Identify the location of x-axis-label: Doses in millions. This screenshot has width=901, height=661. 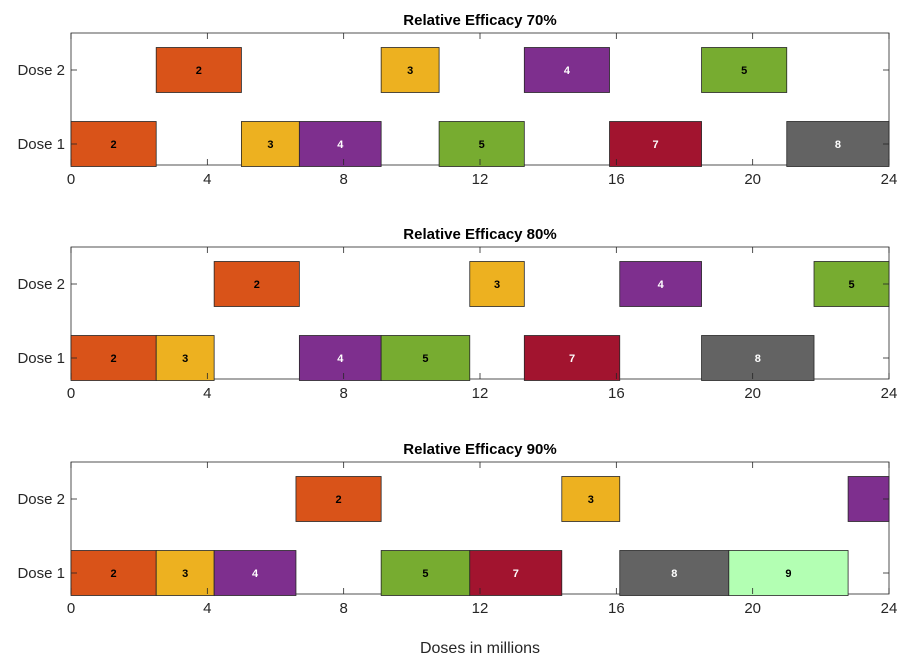
(480, 648).